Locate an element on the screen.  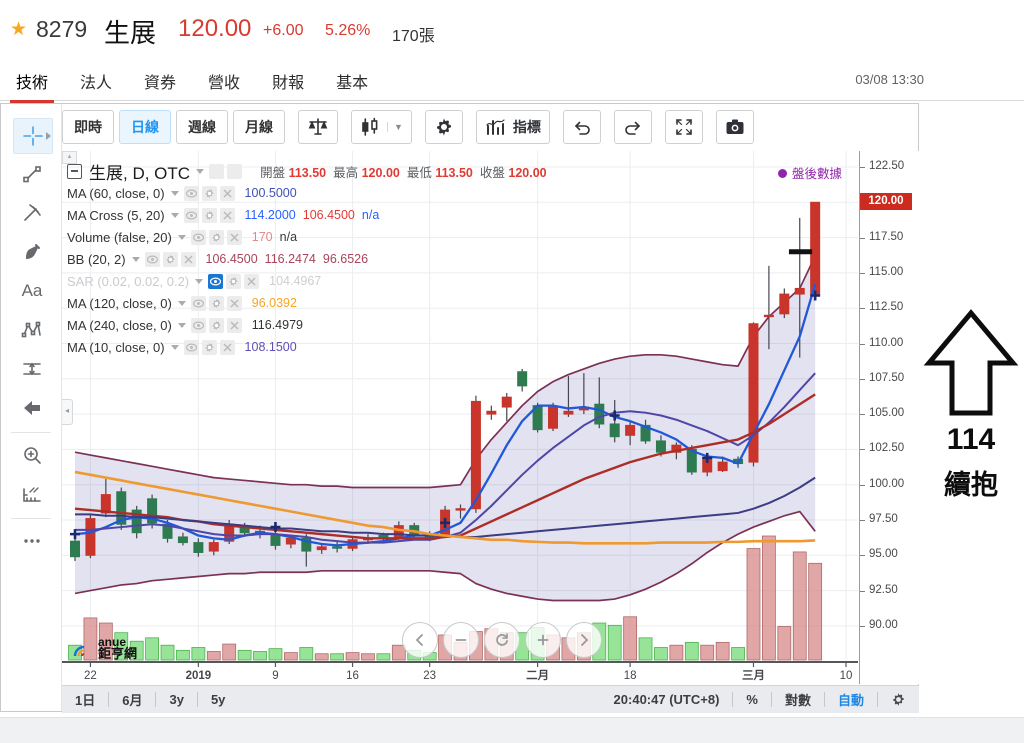
xabcd-pattern-tool is located at coordinates (32, 330).